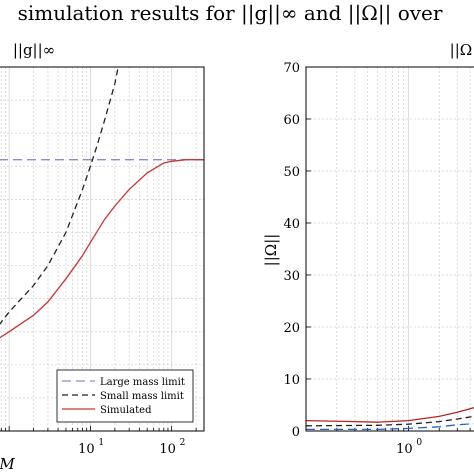 The image size is (474, 474). What do you see at coordinates (291, 120) in the screenshot?
I see `y-tick-label: 60` at bounding box center [291, 120].